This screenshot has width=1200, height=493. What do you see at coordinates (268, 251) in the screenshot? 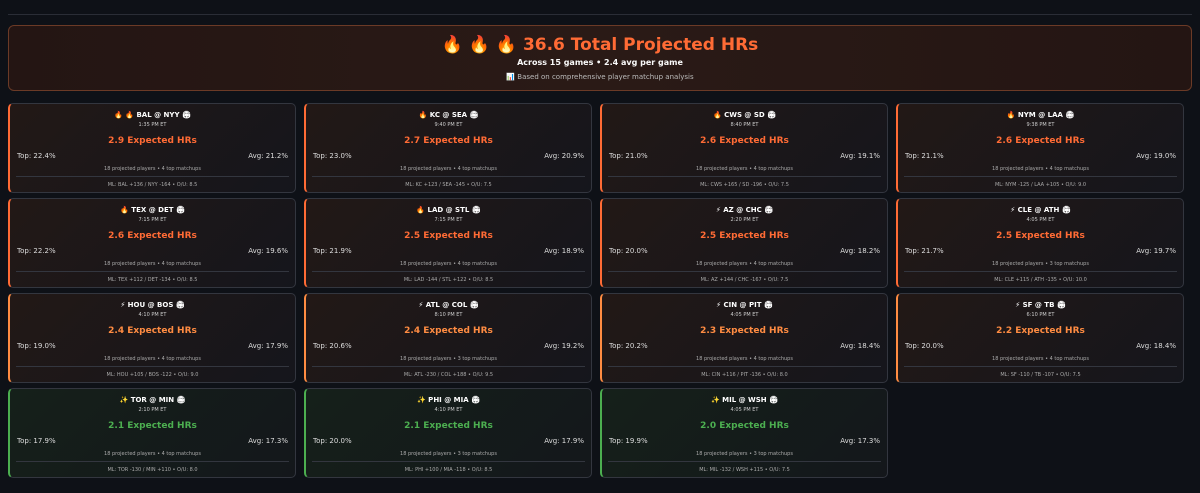
I see `avg-probability: Avg: 19.6%` at bounding box center [268, 251].